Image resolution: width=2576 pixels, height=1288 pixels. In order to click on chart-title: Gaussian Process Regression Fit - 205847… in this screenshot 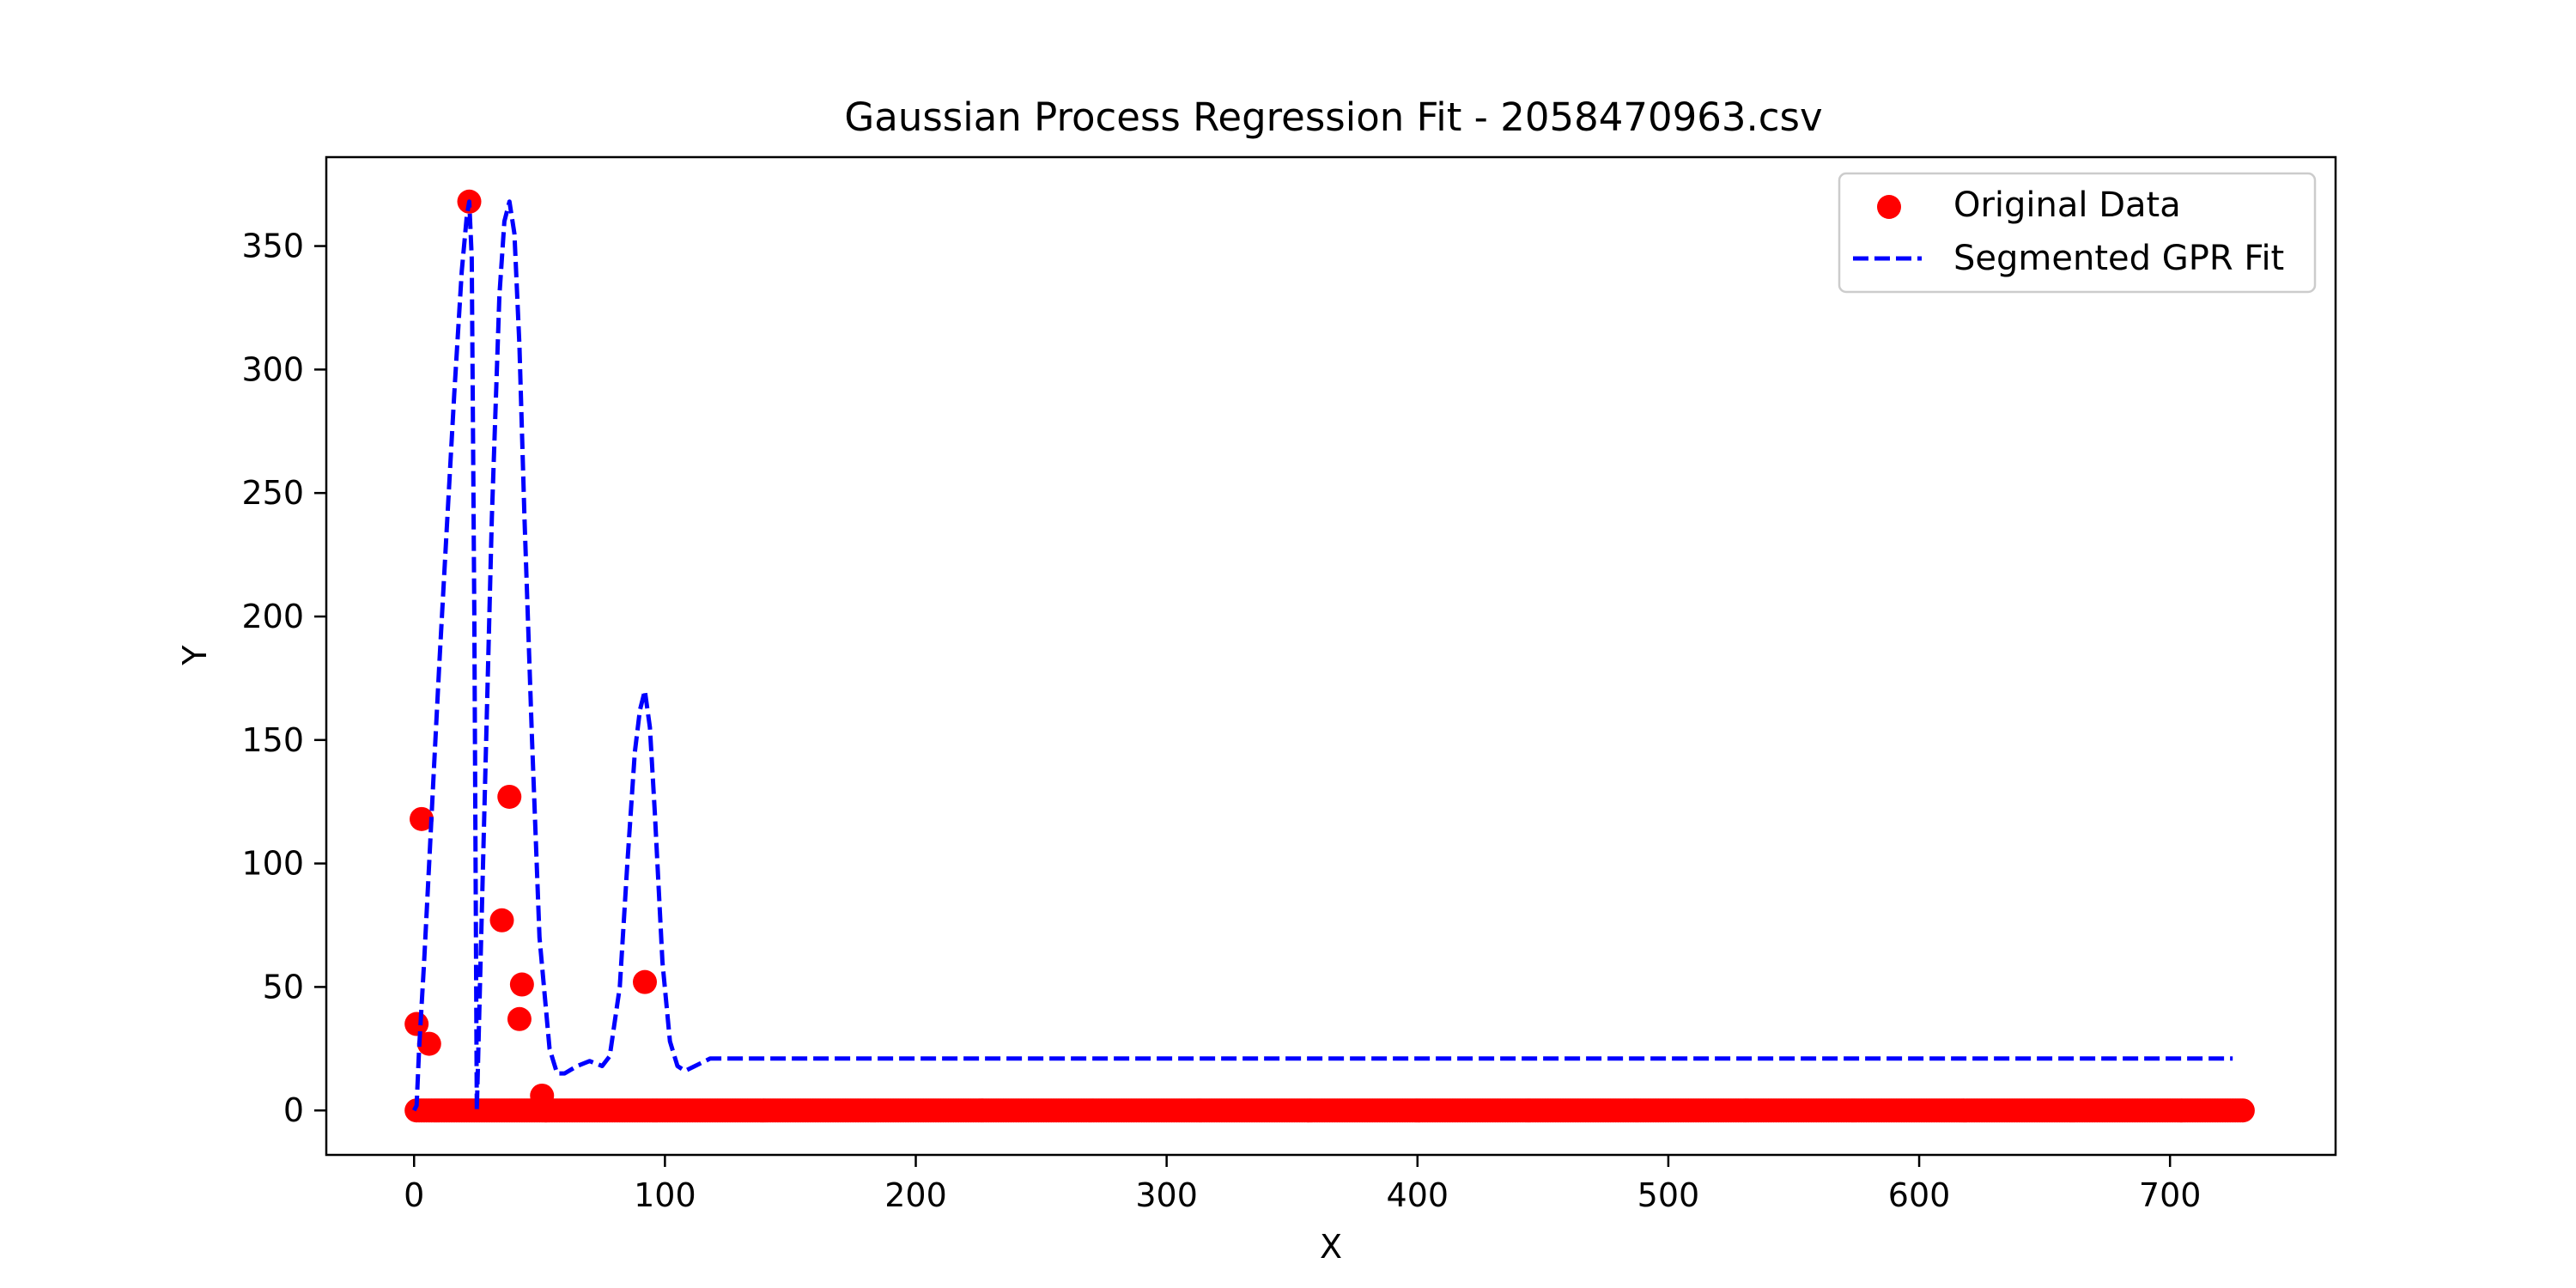, I will do `click(1333, 117)`.